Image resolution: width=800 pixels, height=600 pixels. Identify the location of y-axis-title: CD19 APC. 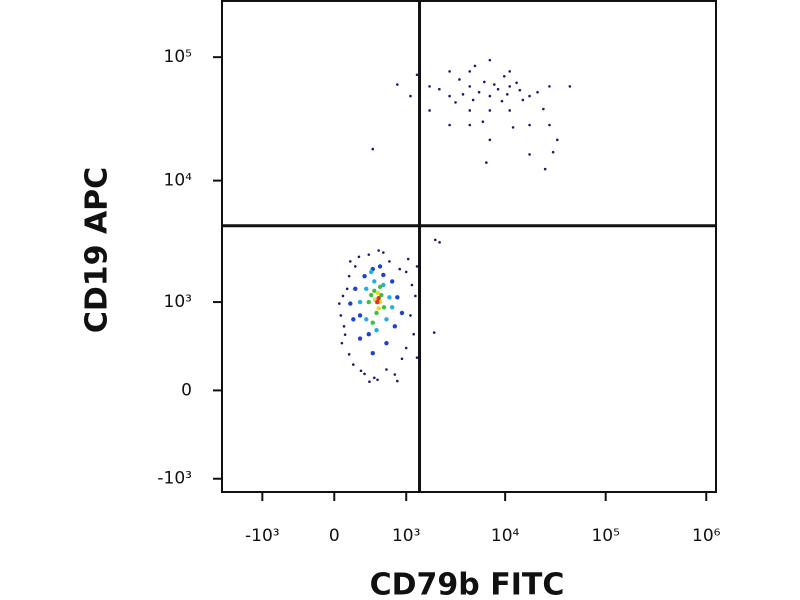
(97, 250).